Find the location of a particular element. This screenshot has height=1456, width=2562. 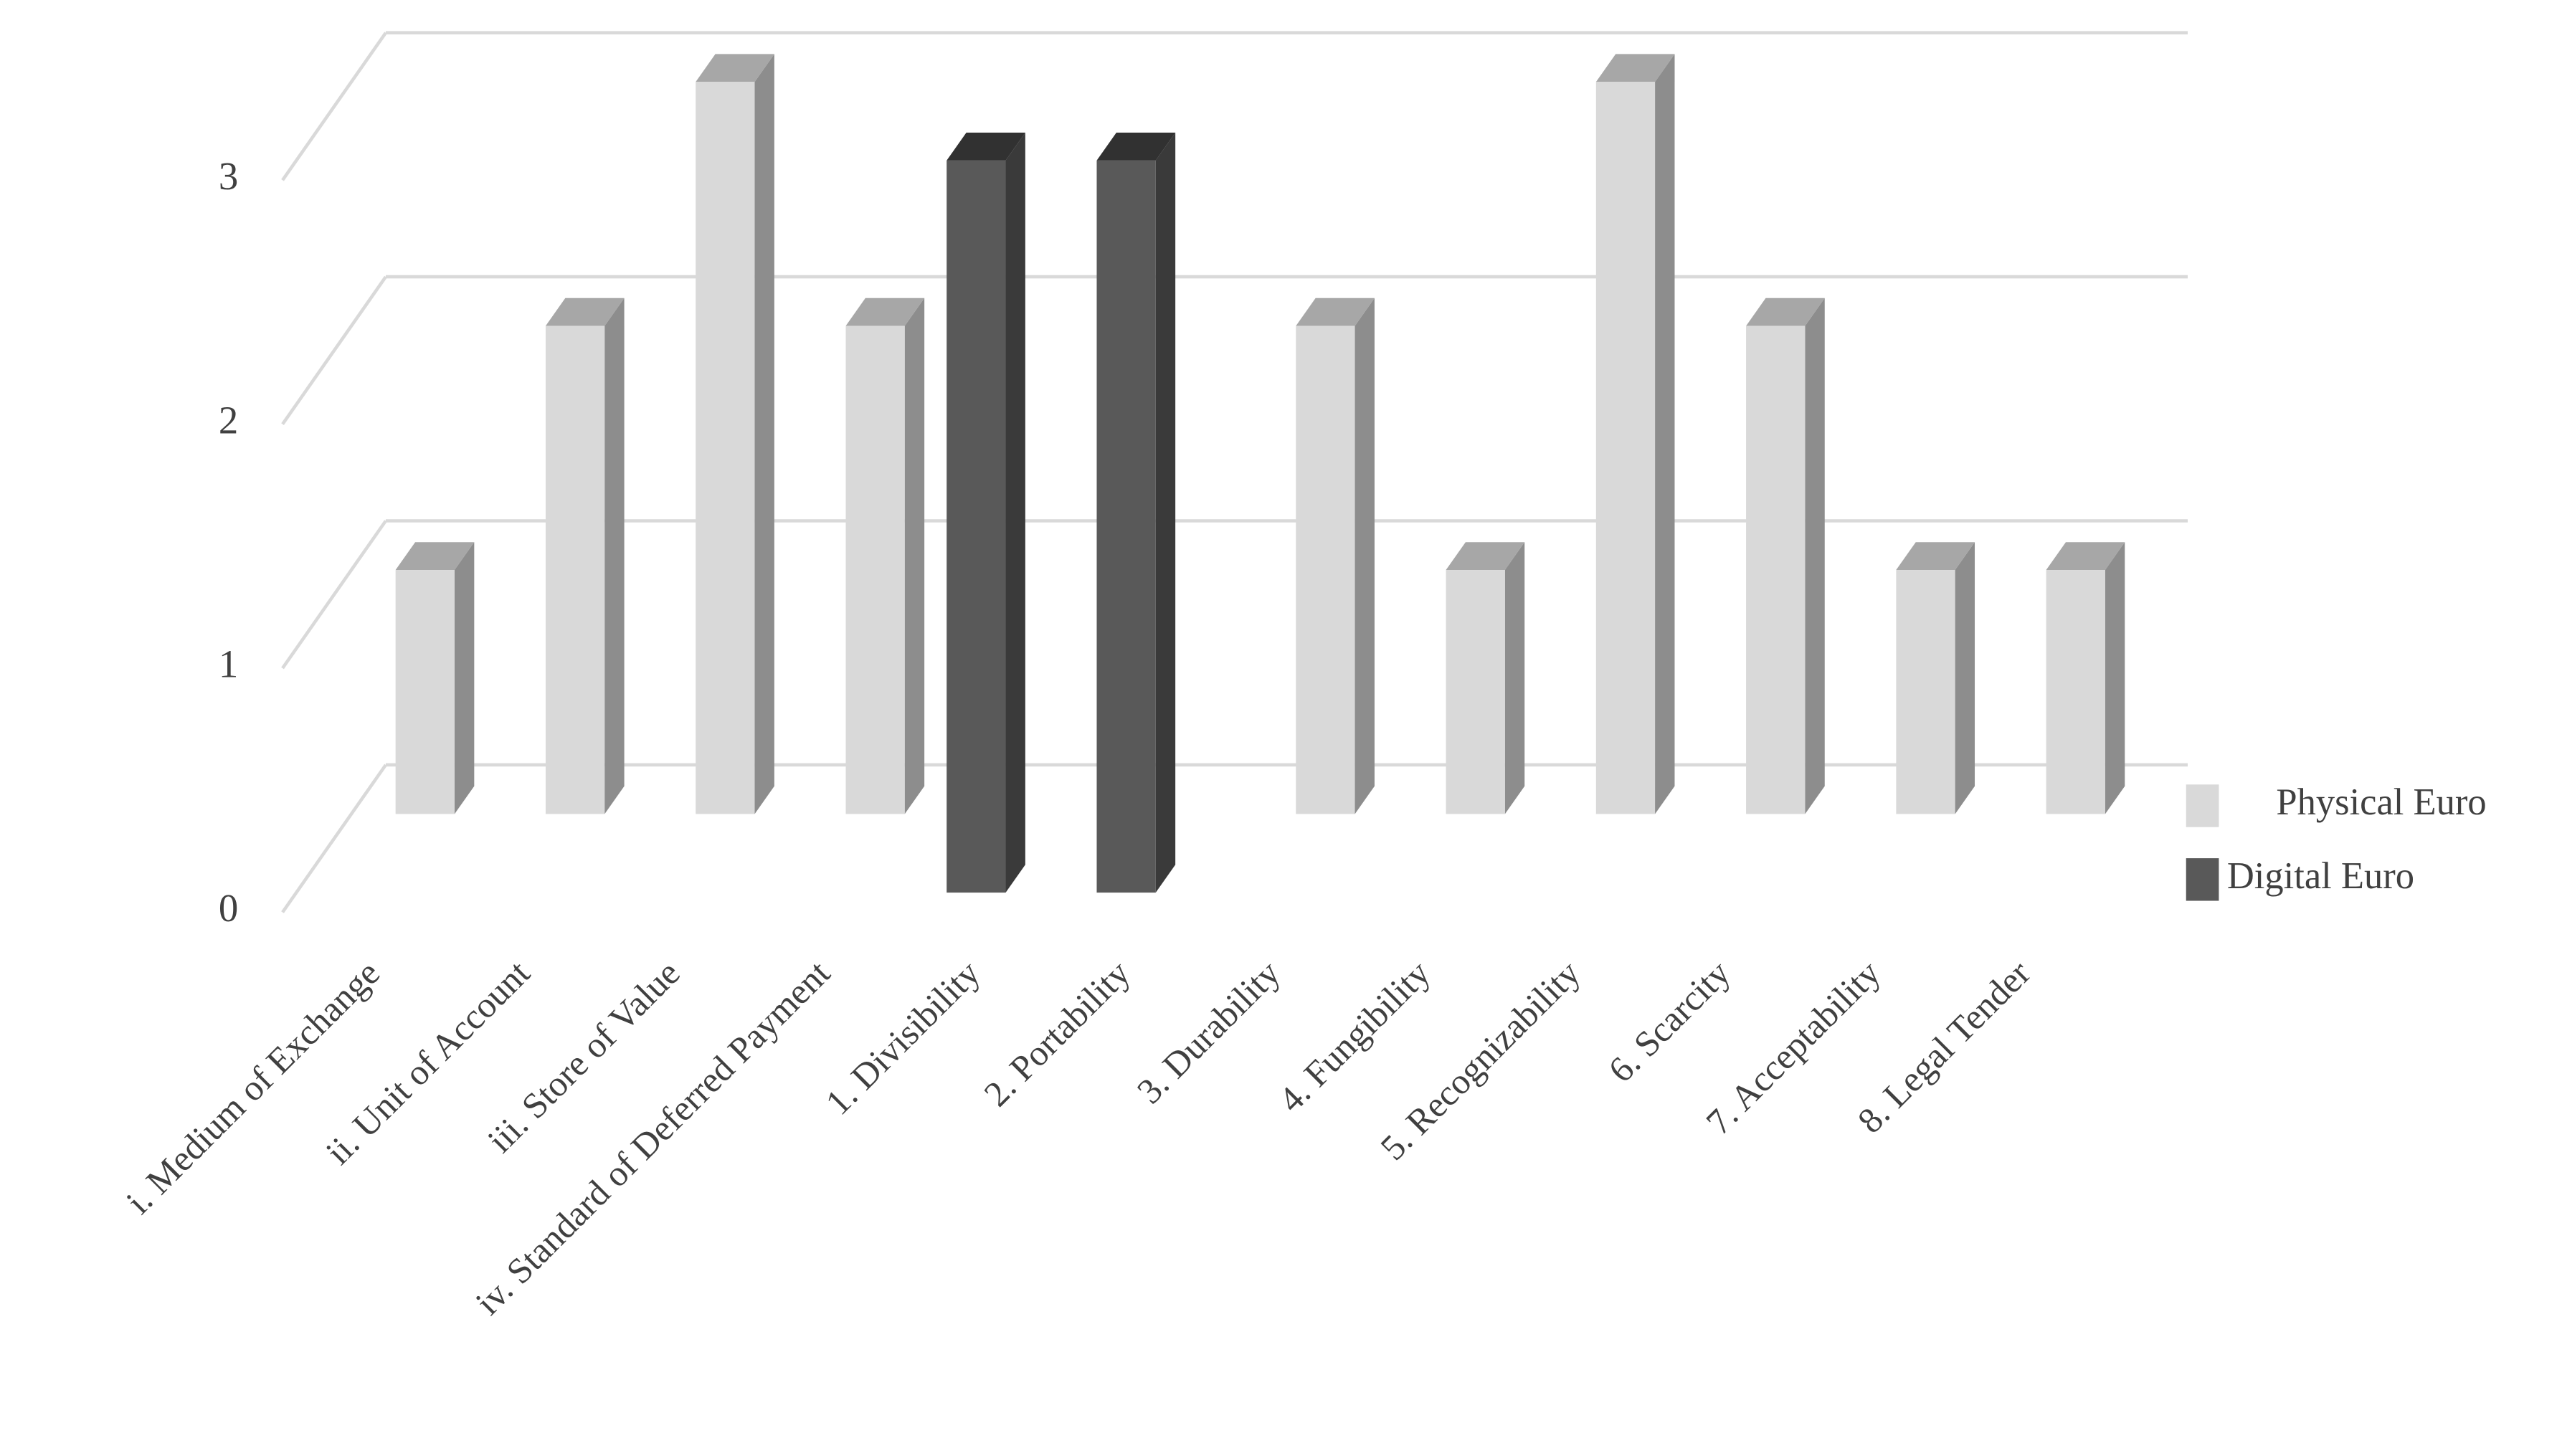

y-tick-label: 3 is located at coordinates (229, 176).